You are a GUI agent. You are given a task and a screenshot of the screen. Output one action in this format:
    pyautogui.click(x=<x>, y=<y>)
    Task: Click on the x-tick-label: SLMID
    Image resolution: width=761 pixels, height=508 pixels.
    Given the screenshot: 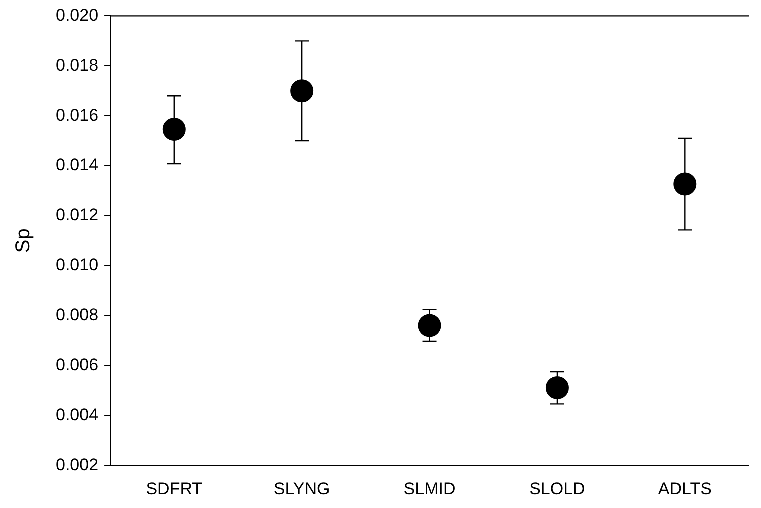 What is the action you would take?
    pyautogui.click(x=430, y=488)
    